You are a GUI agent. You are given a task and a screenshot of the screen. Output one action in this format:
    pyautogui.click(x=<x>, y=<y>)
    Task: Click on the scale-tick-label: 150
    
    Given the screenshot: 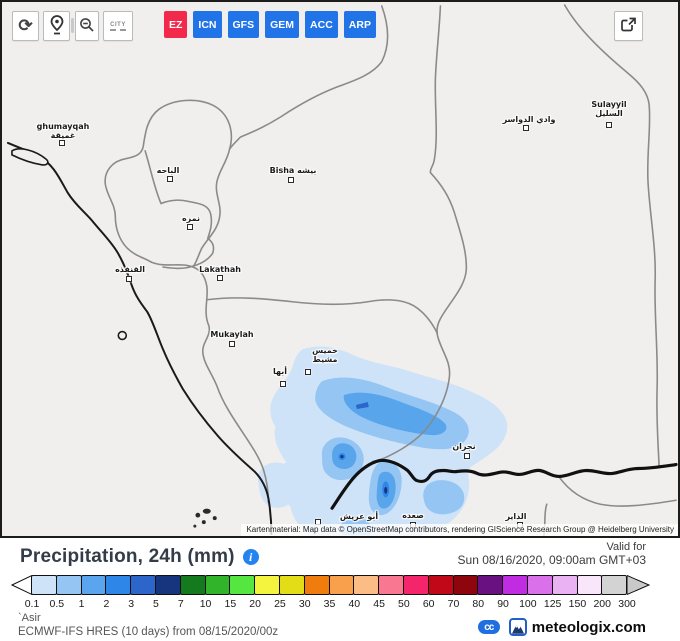 What is the action you would take?
    pyautogui.click(x=577, y=604)
    